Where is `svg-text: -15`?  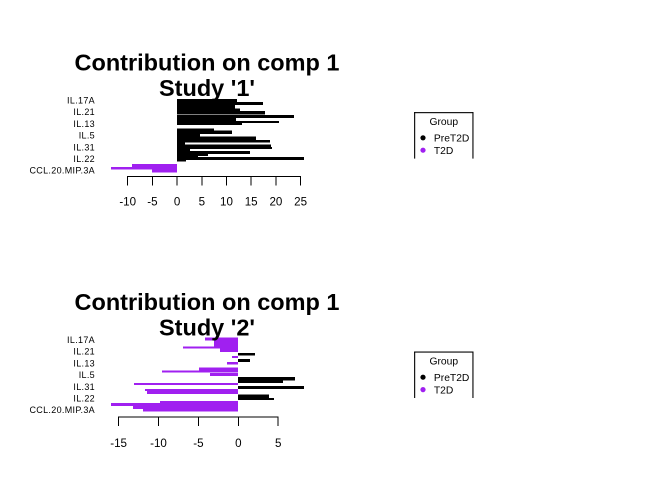
svg-text: -15 is located at coordinates (118, 443).